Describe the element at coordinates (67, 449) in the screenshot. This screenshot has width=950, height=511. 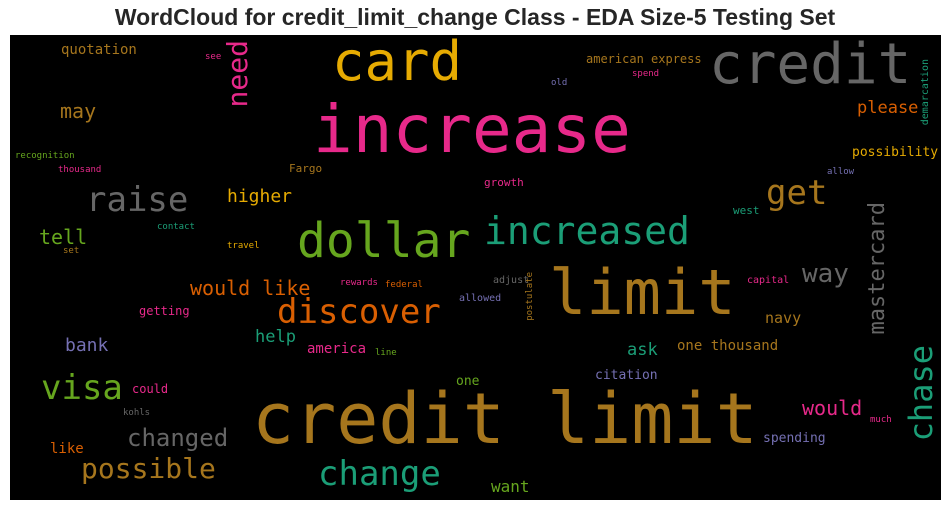
I see `word-like: like` at that location.